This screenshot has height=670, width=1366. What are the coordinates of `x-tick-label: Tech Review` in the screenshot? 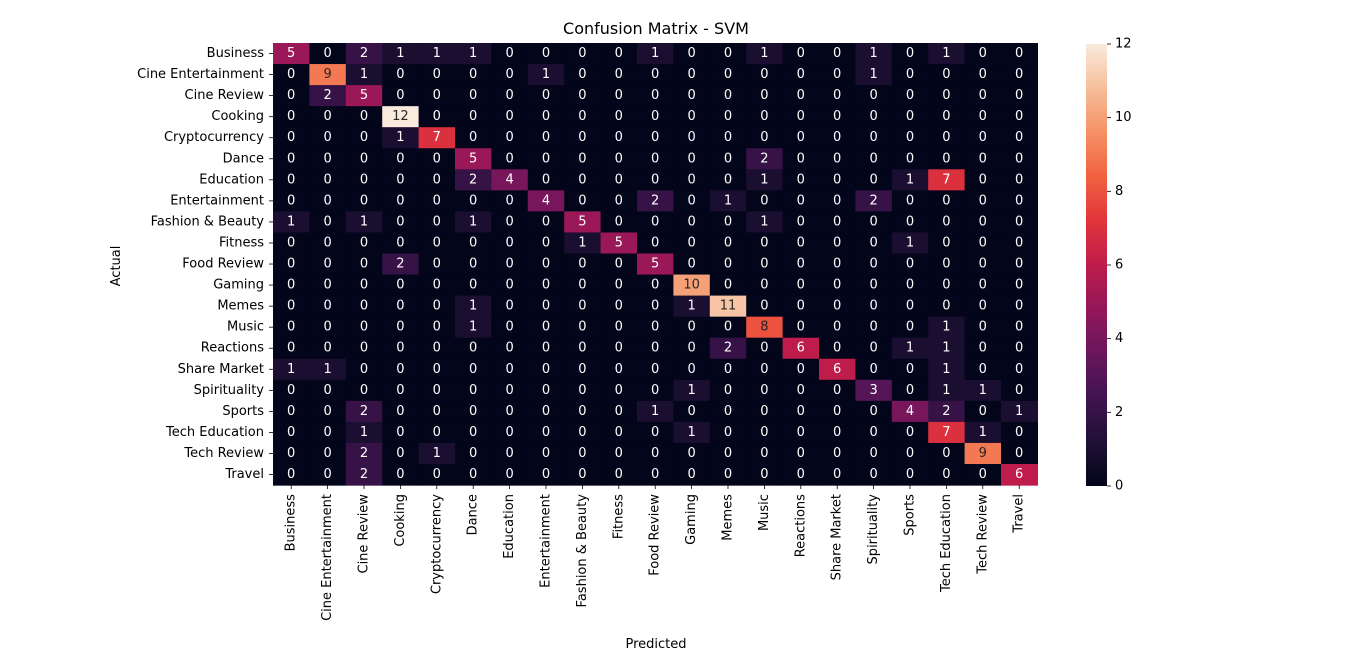 It's located at (982, 534).